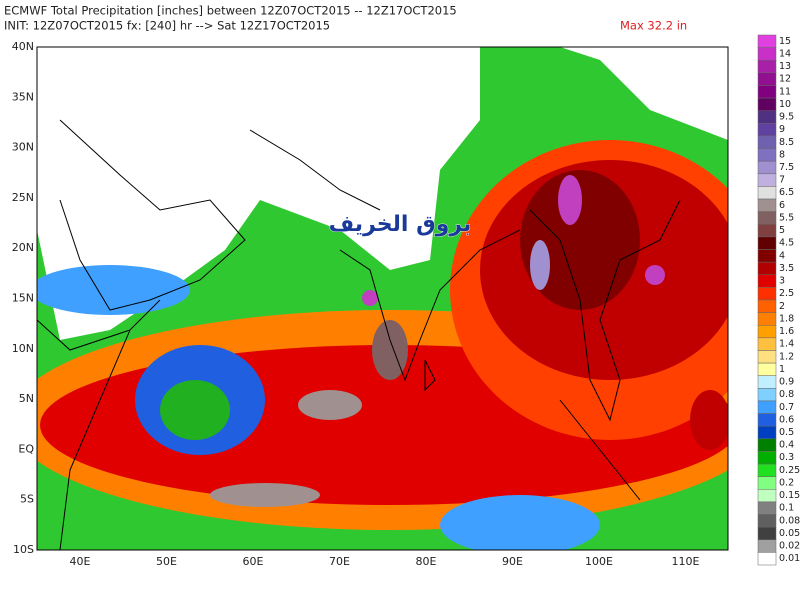 The height and width of the screenshot is (604, 800). I want to click on colorbar-label: 4, so click(782, 255).